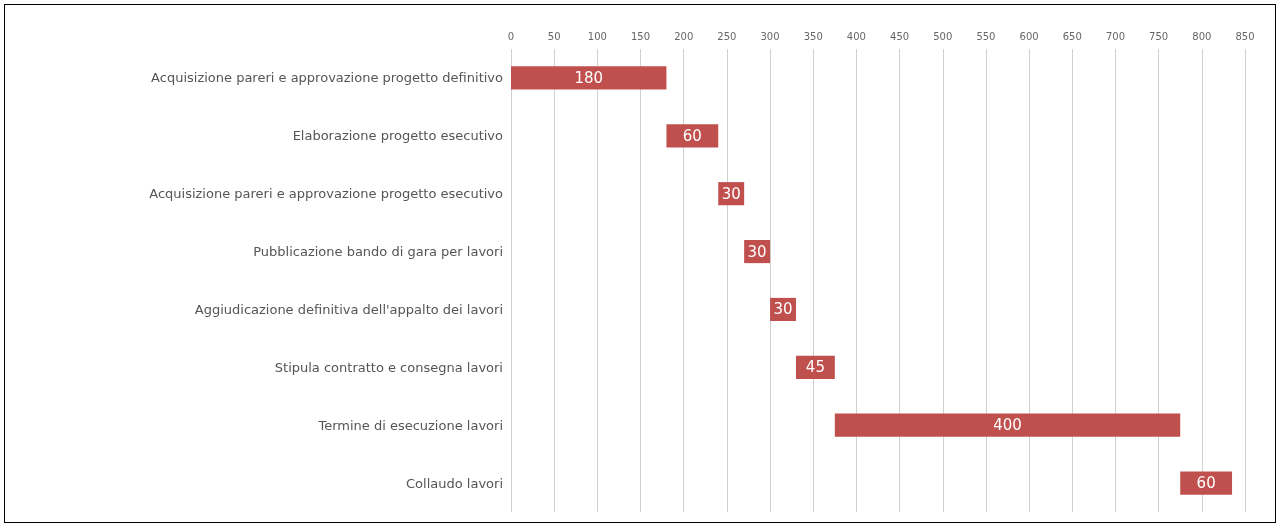 This screenshot has height=531, width=1284. I want to click on x-tick-label: 350, so click(813, 36).